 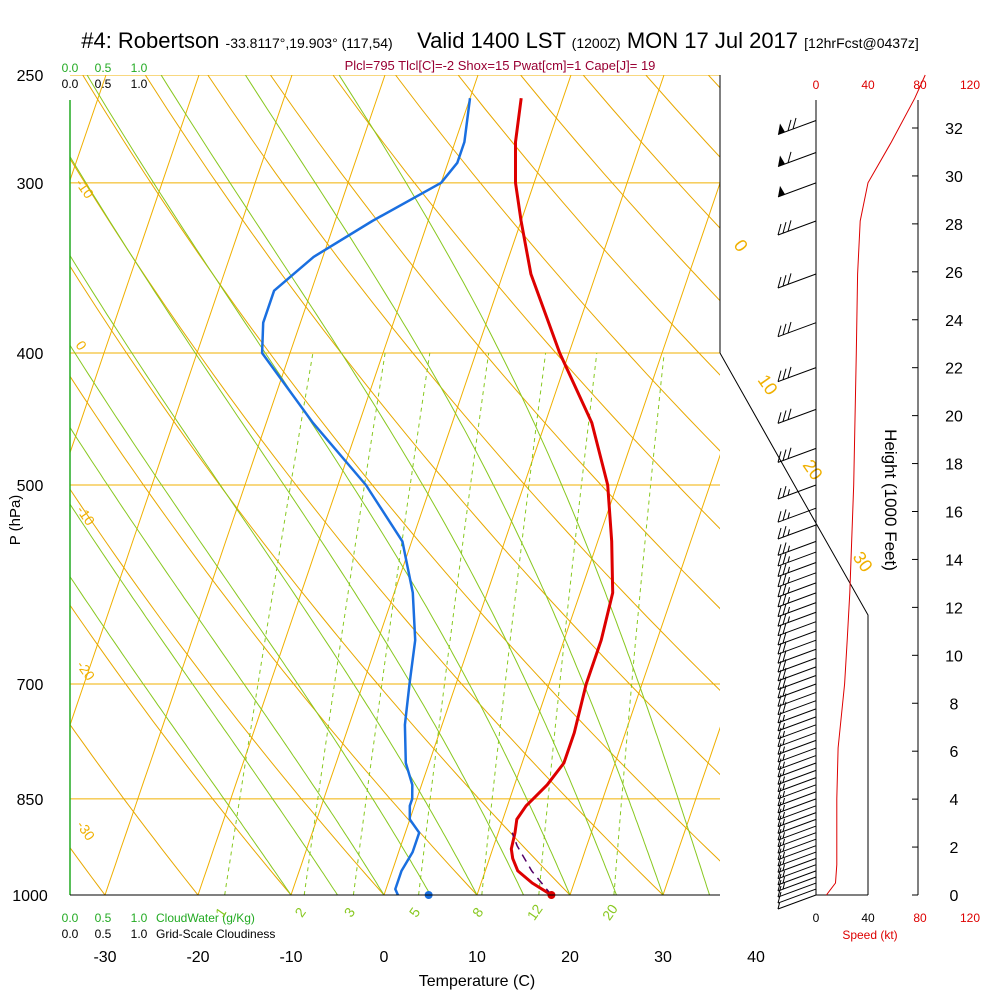 What do you see at coordinates (954, 513) in the screenshot?
I see `height-tick-label: 16` at bounding box center [954, 513].